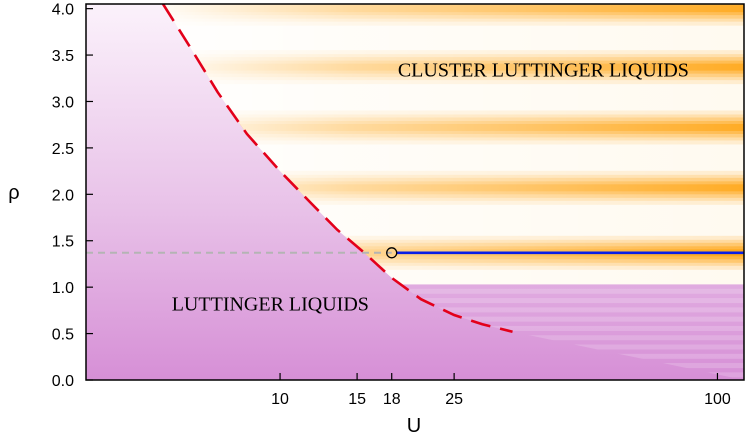  I want to click on y-tick-label: 4.0, so click(63, 10).